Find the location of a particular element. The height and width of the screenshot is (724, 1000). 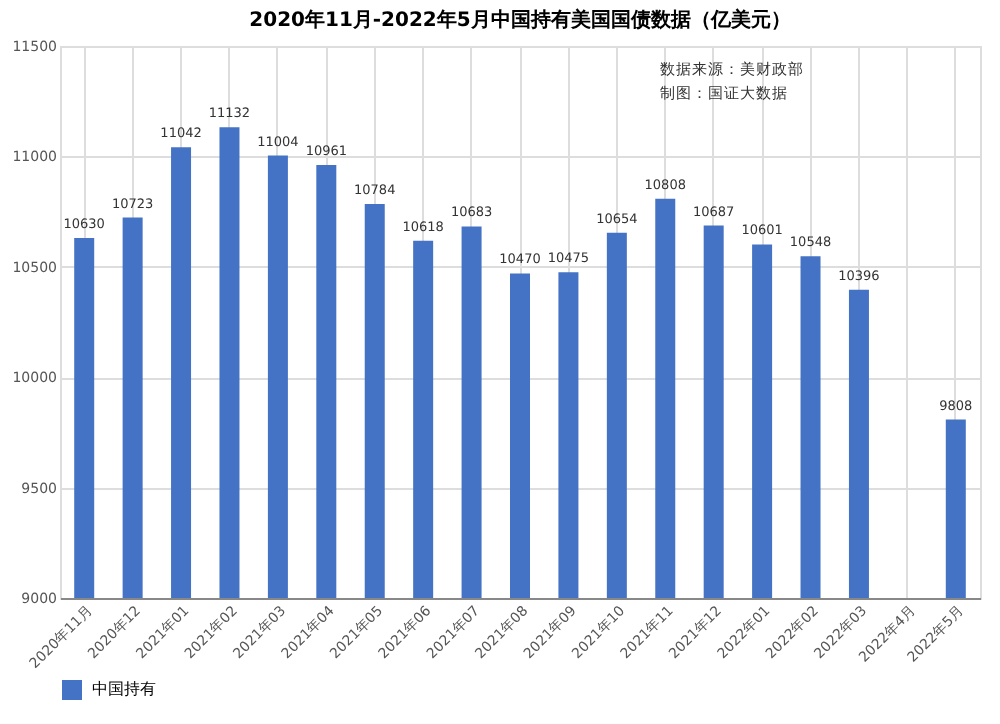

legend-label: 中国持有 is located at coordinates (124, 689).